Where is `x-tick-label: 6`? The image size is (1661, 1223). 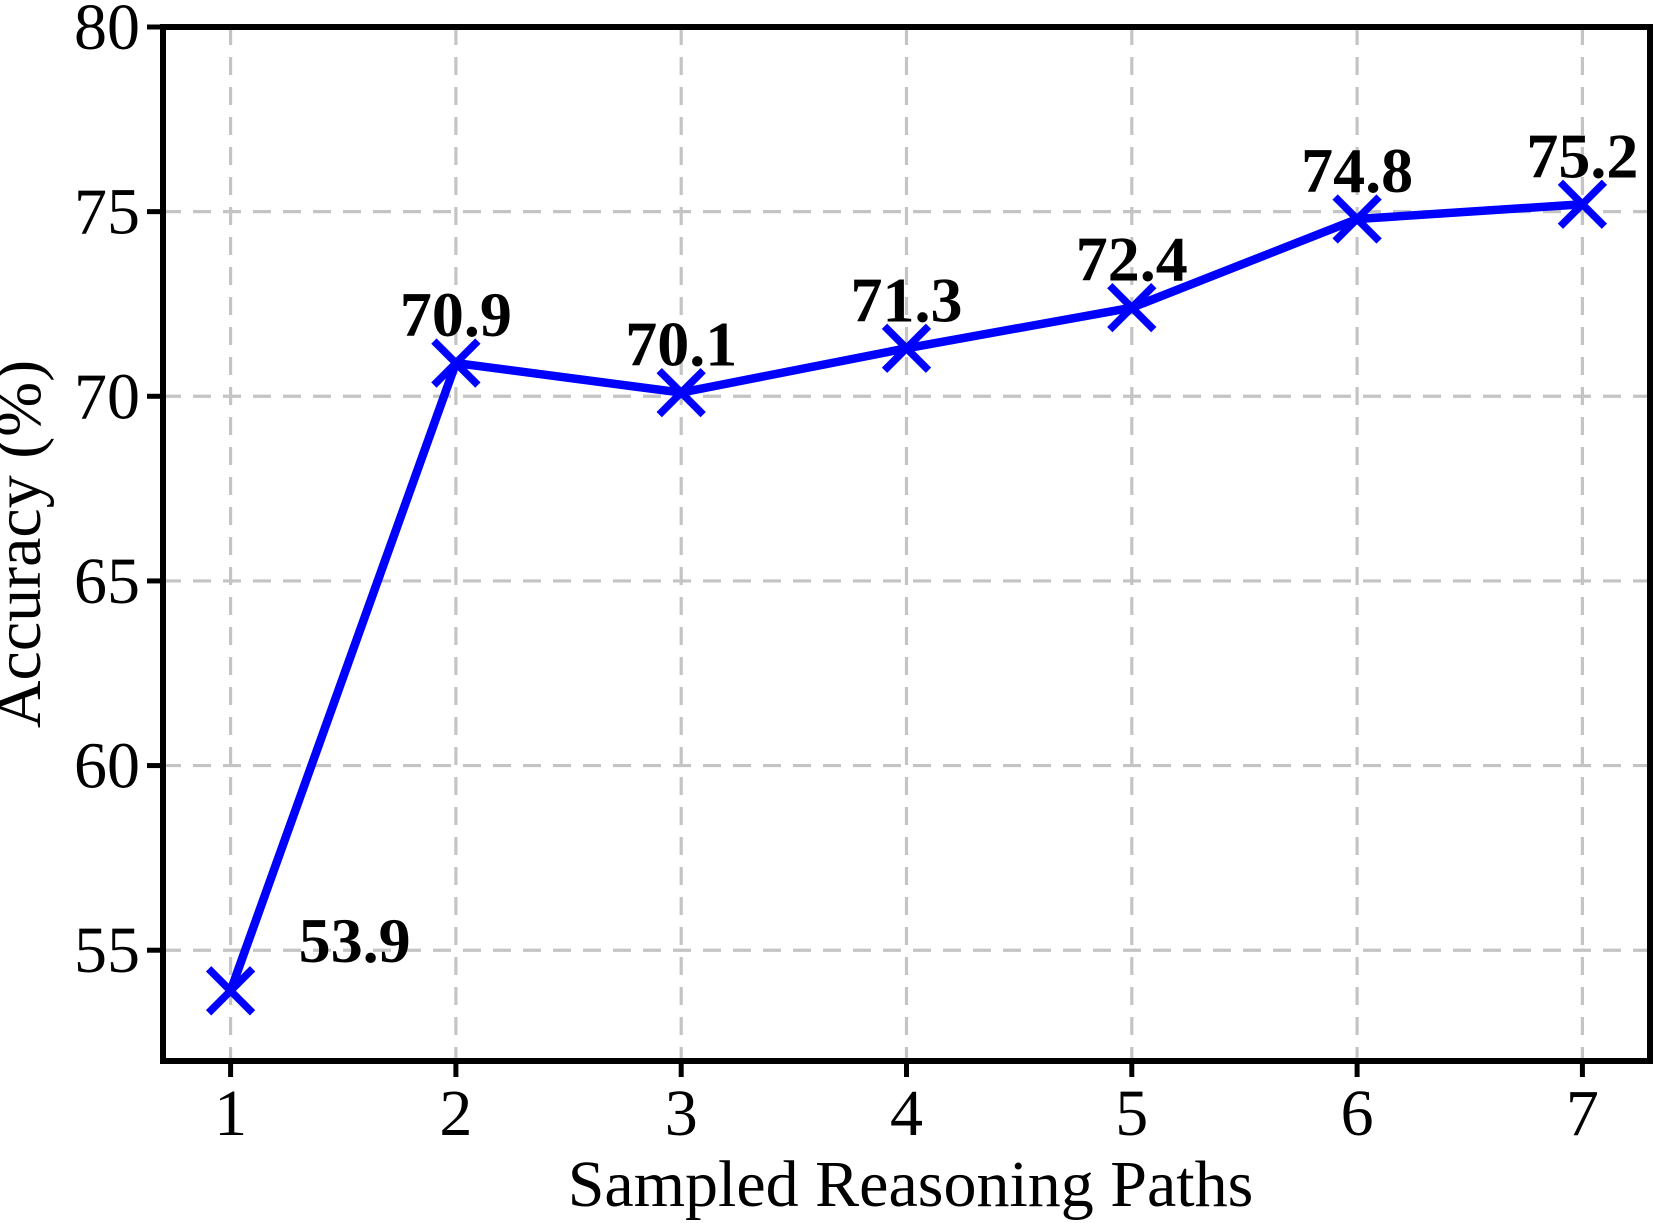 x-tick-label: 6 is located at coordinates (1357, 1113).